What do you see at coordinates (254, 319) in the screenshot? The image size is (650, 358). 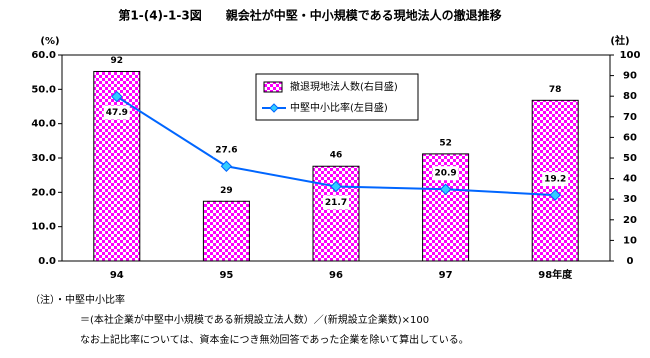 I see `note: ＝(本社企業が中堅中小規模である新規設立法人数）／(新規設立企業数)×100` at bounding box center [254, 319].